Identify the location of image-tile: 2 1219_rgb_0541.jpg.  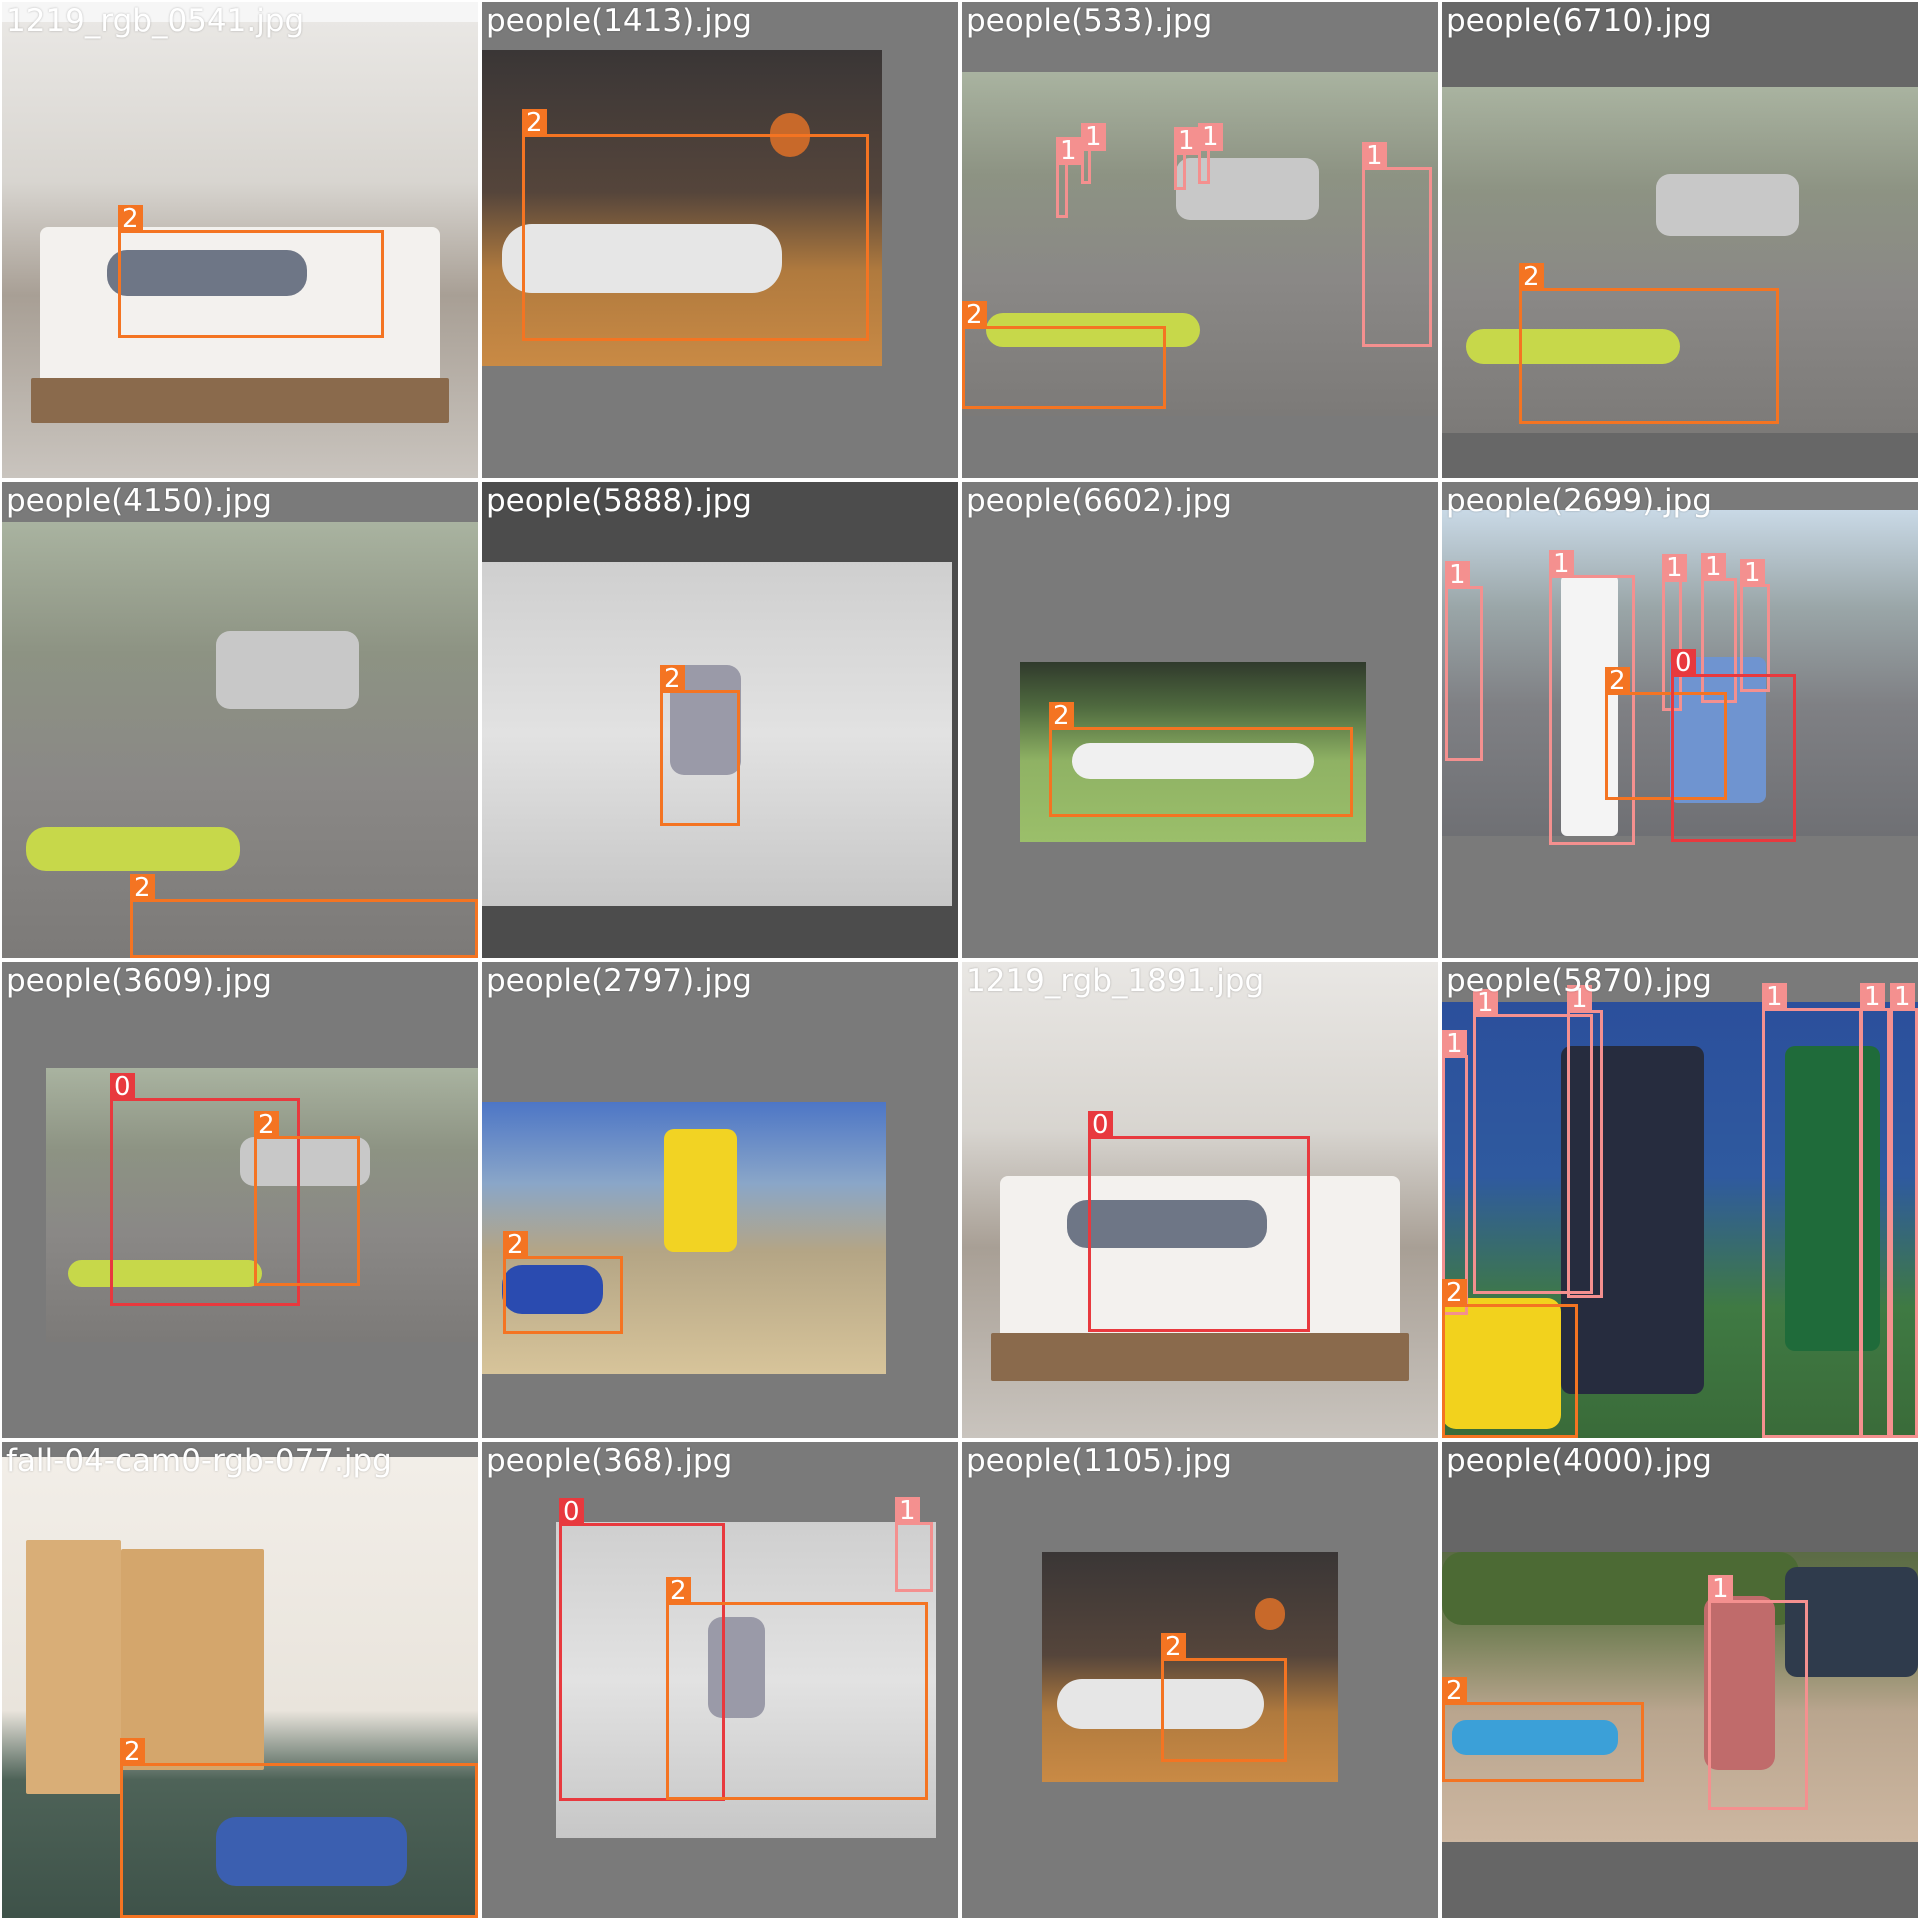
(240, 240).